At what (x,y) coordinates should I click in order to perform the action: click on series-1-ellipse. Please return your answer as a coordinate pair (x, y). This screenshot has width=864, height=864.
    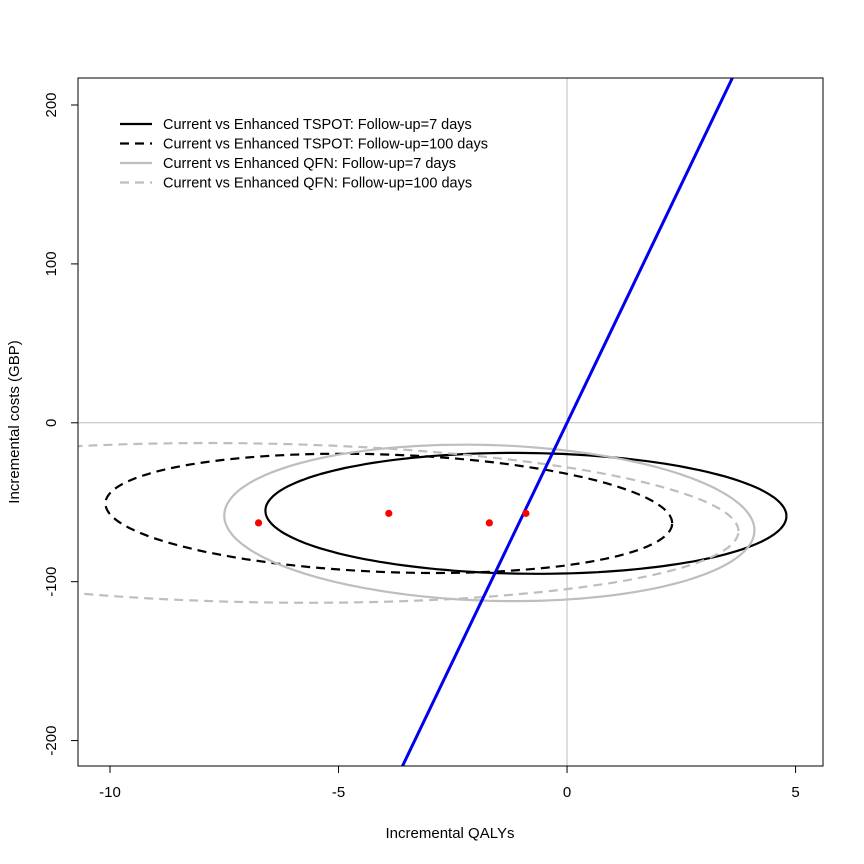
    Looking at the image, I should click on (526, 513).